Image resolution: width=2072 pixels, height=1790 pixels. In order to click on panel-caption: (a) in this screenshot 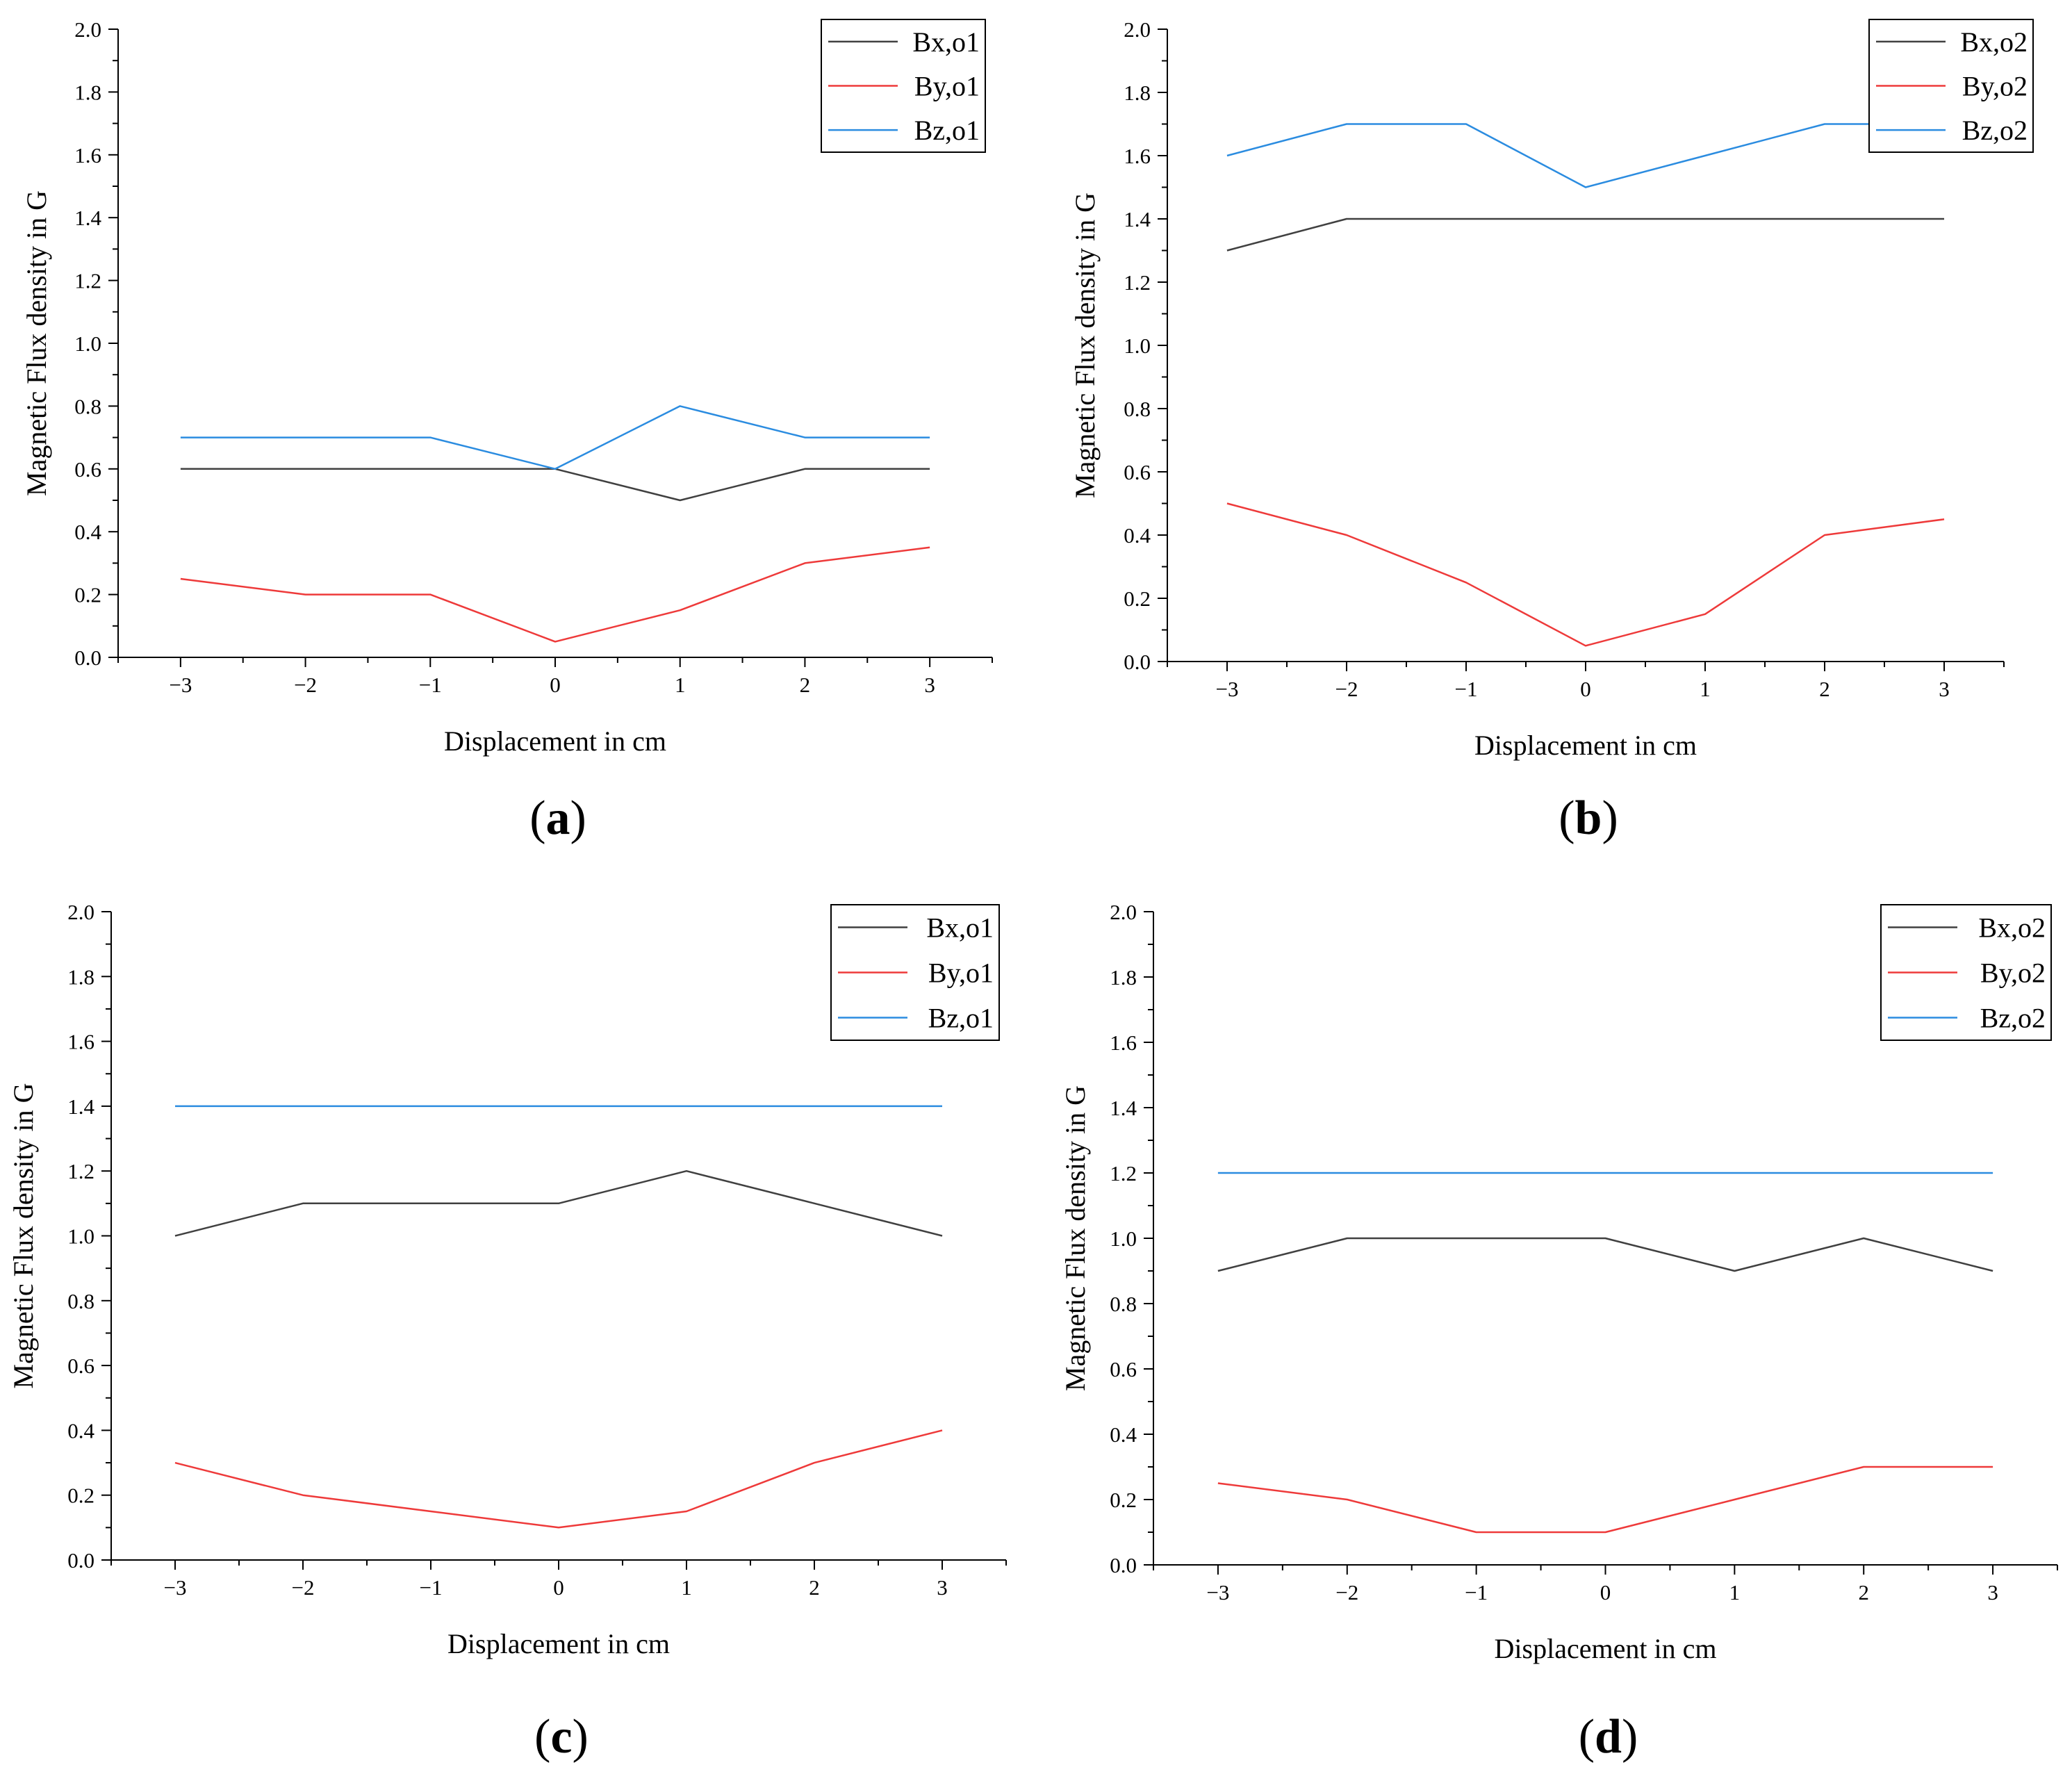, I will do `click(558, 818)`.